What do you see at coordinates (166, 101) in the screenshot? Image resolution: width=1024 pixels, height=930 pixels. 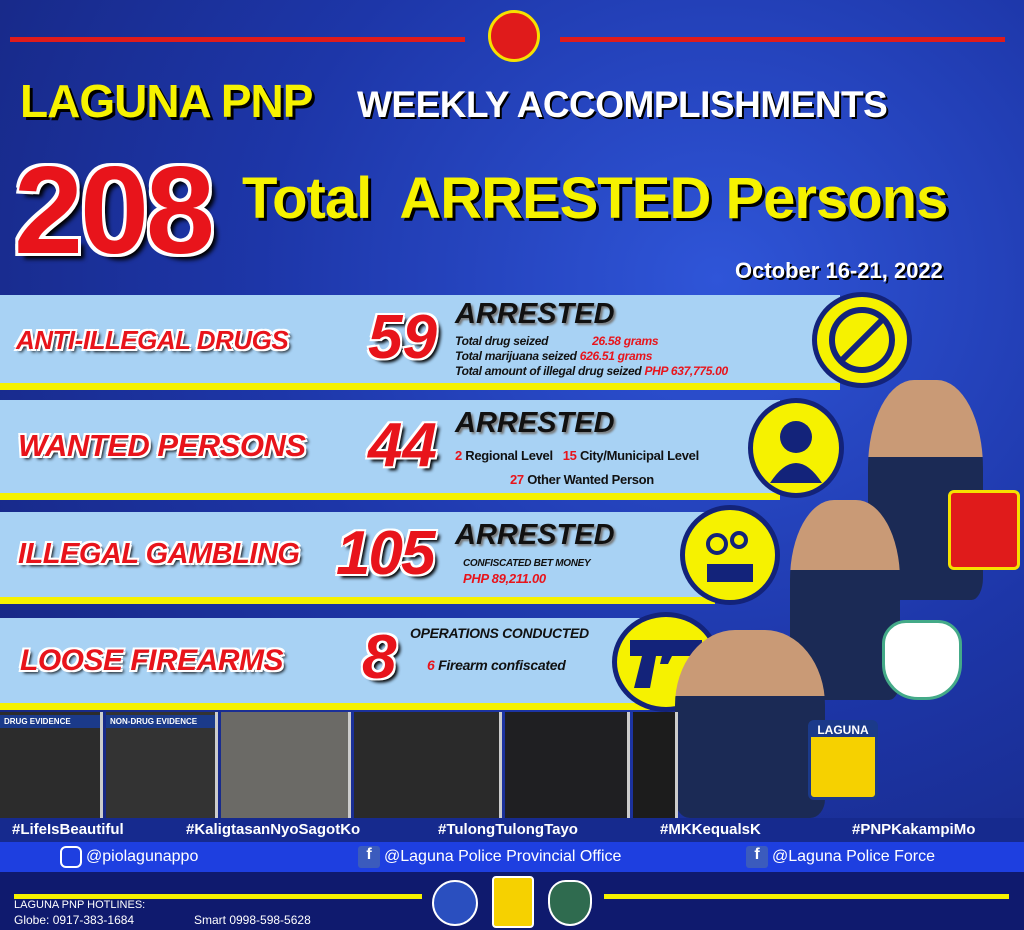 I see `org-title: LAGUNA PNP` at bounding box center [166, 101].